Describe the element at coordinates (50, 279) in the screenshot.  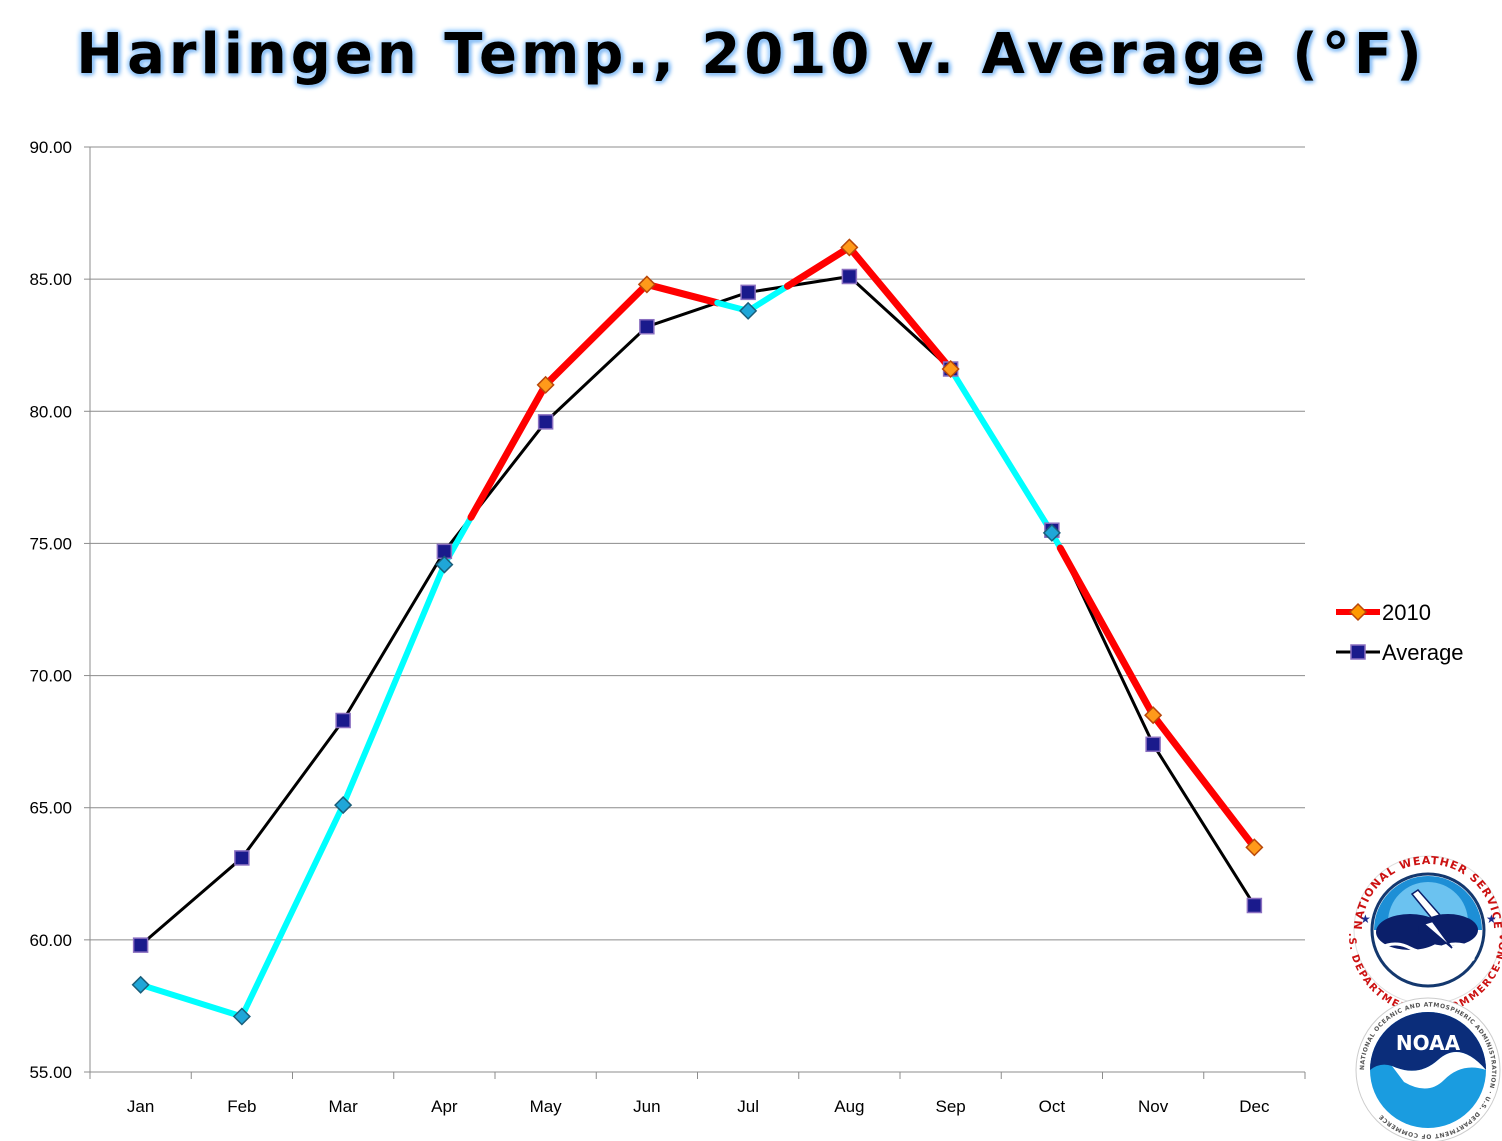
I see `y-tick-label-6: 85.00` at that location.